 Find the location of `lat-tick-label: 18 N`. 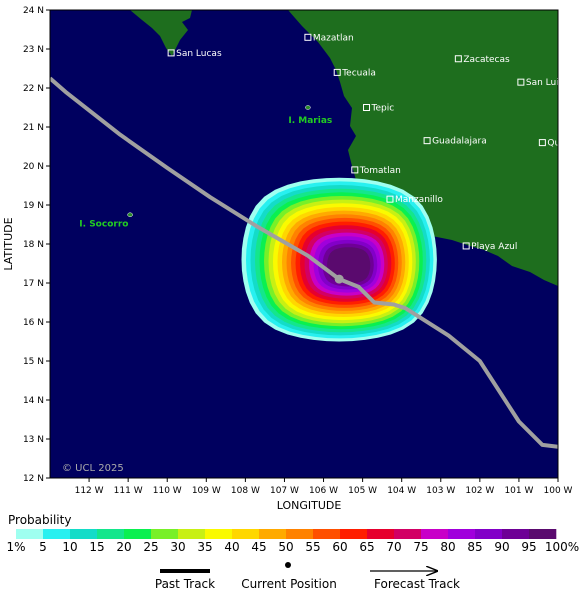

lat-tick-label: 18 N is located at coordinates (33, 245).